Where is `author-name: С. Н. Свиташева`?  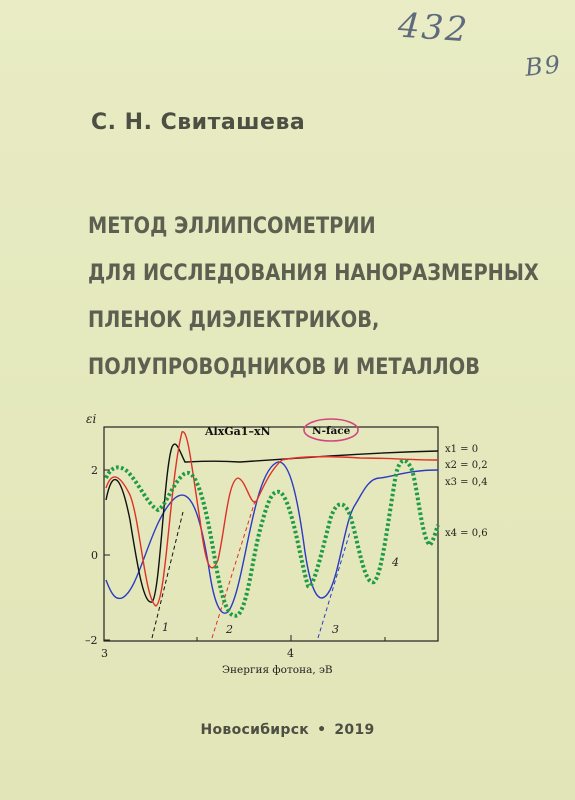
author-name: С. Н. Свиташева is located at coordinates (198, 122).